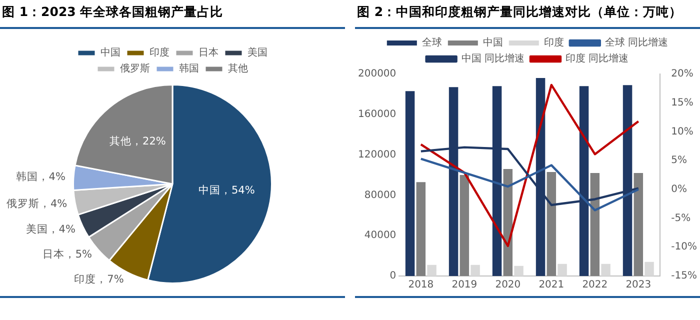 Image resolution: width=700 pixels, height=320 pixels. I want to click on chart-title: 图 1：2023 年全球各国粗钢产量占比, so click(113, 12).